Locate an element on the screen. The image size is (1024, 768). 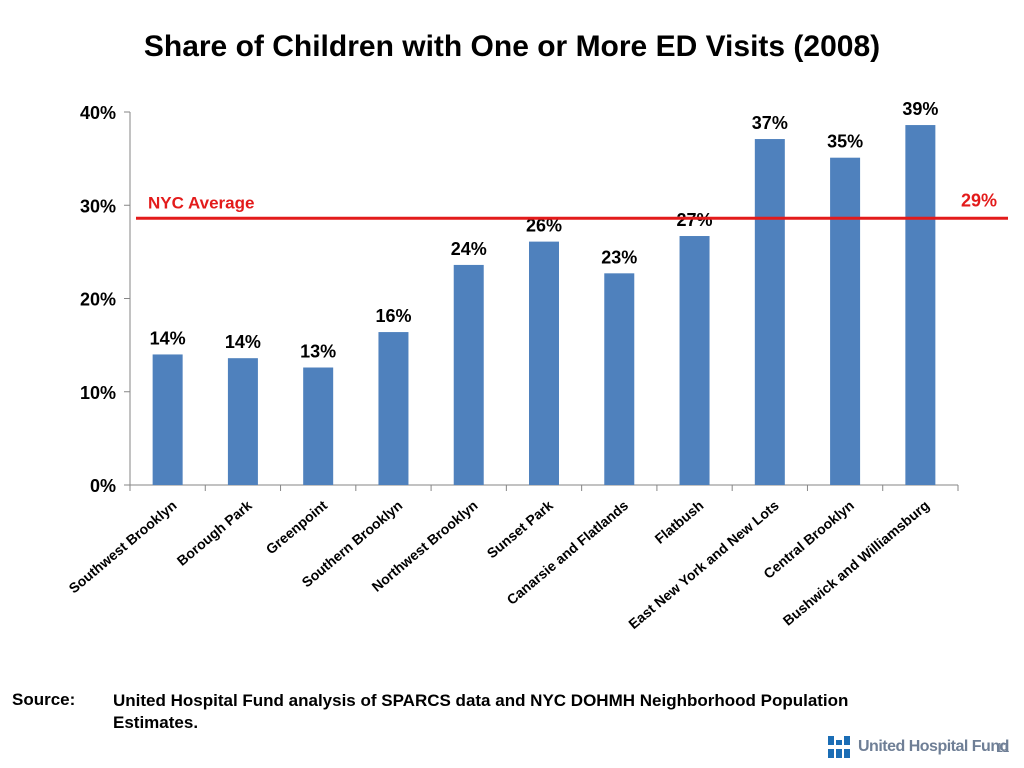
data-label: 35% is located at coordinates (845, 142).